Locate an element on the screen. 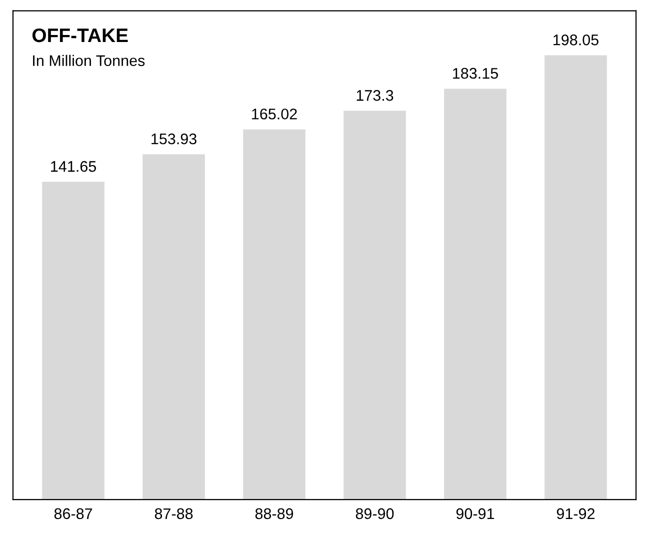  chart-title: OFF-TAKE is located at coordinates (80, 35).